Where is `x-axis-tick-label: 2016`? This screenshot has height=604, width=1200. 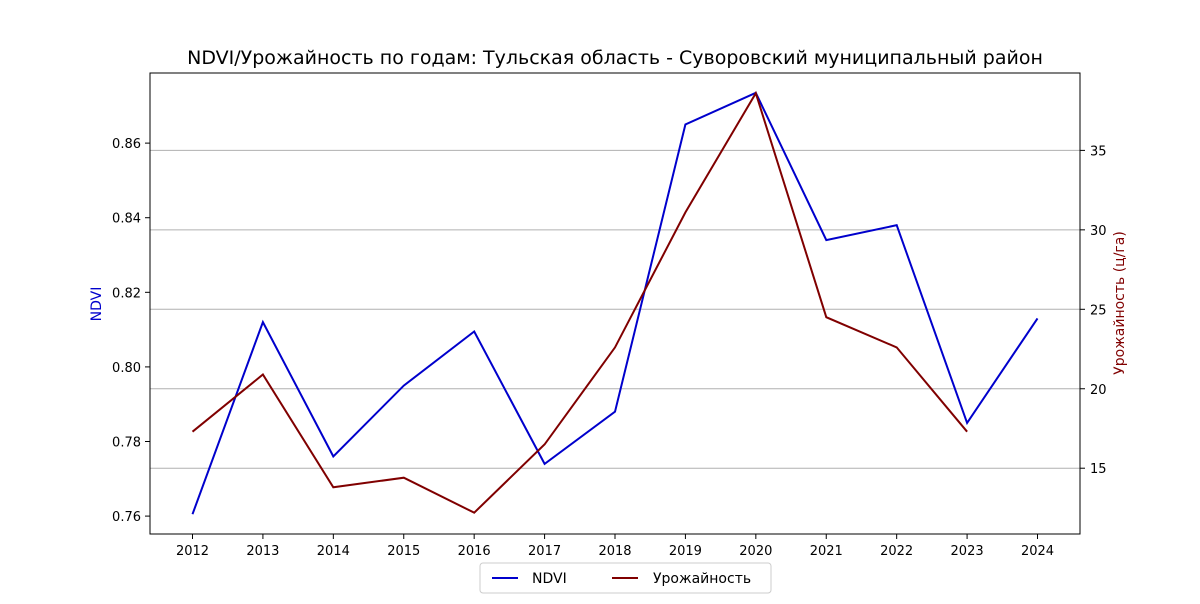 x-axis-tick-label: 2016 is located at coordinates (474, 551).